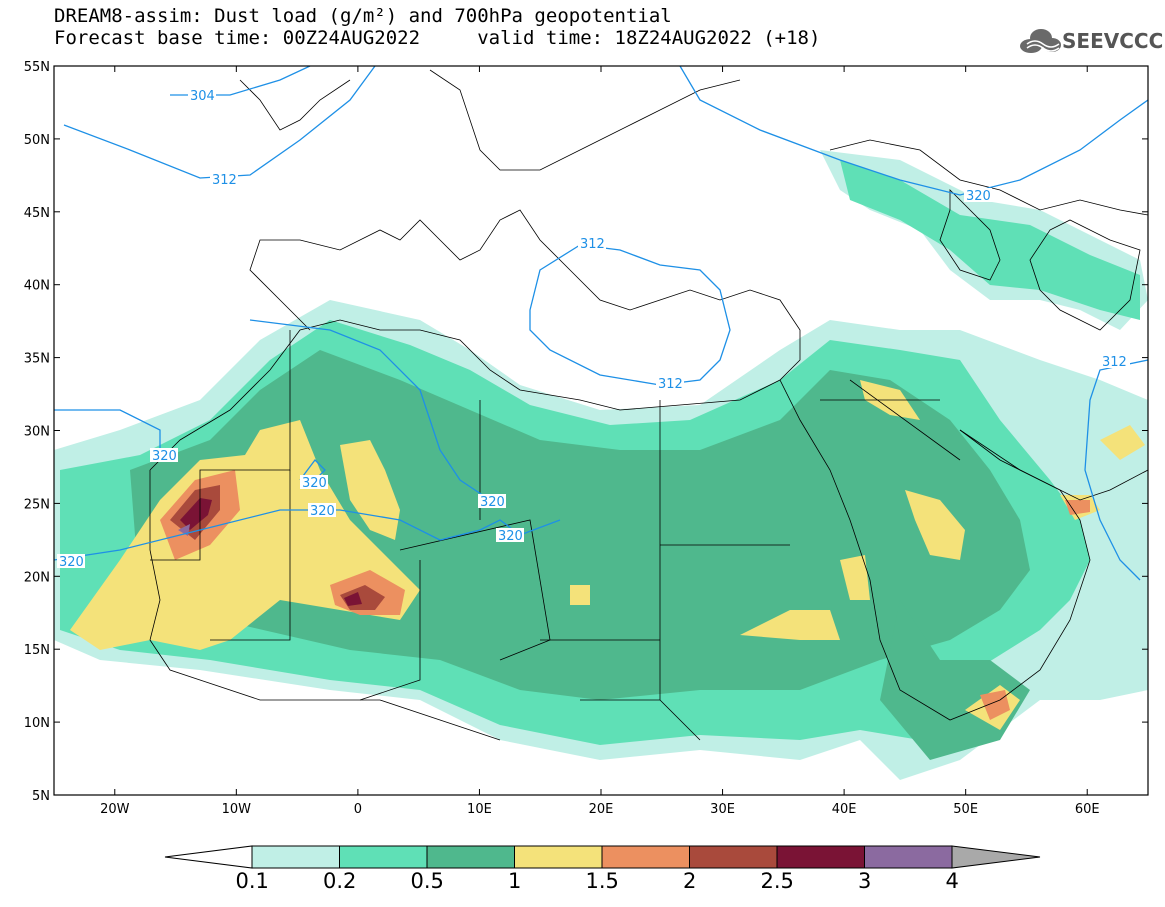 The image size is (1165, 907). What do you see at coordinates (1087, 809) in the screenshot?
I see `lon-tick-label: 60E` at bounding box center [1087, 809].